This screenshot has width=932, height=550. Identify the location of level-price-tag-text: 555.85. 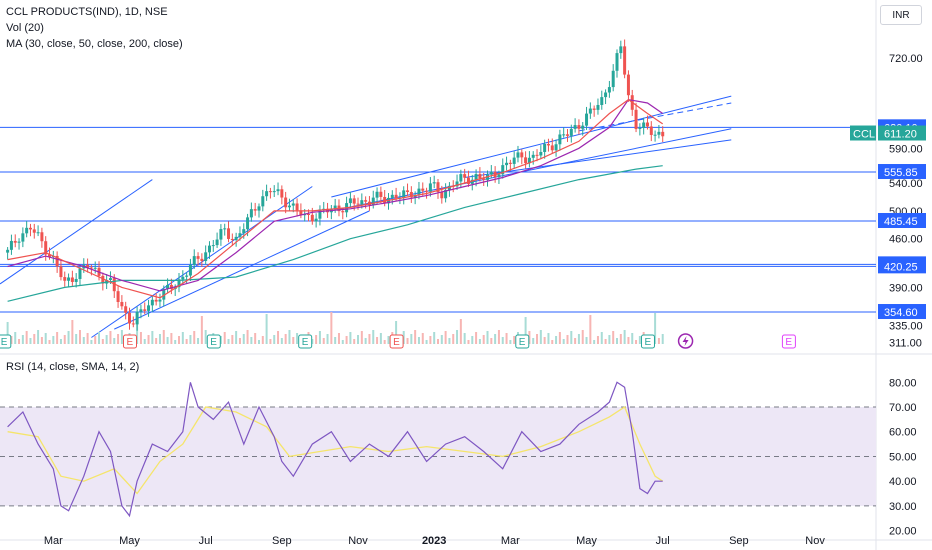
(901, 173).